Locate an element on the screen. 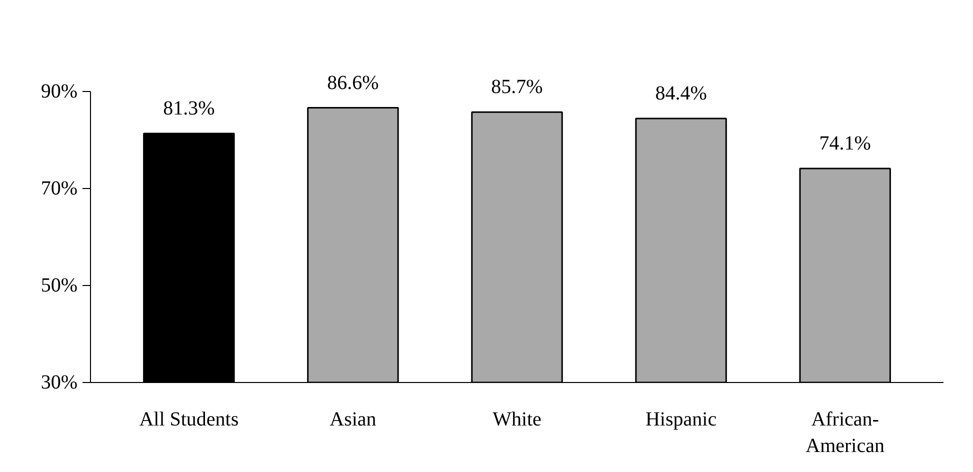 Image resolution: width=973 pixels, height=472 pixels. data-label: 81.3% is located at coordinates (189, 109).